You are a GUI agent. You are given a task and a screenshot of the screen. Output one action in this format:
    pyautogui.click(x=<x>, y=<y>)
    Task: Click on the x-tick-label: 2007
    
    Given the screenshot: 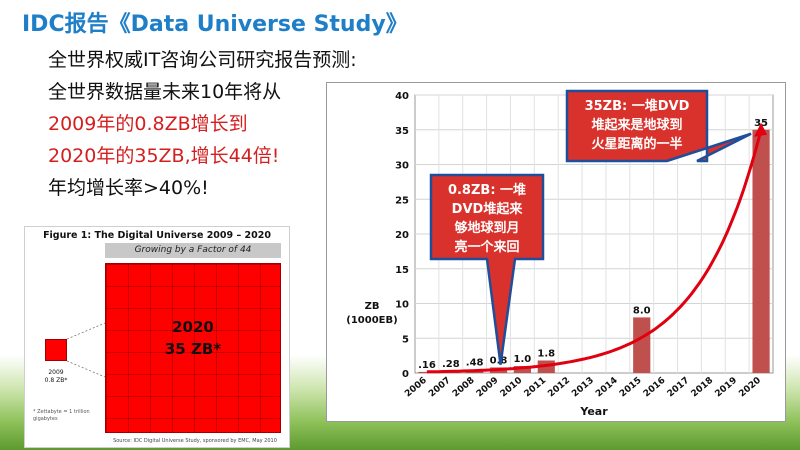 What is the action you would take?
    pyautogui.click(x=440, y=388)
    